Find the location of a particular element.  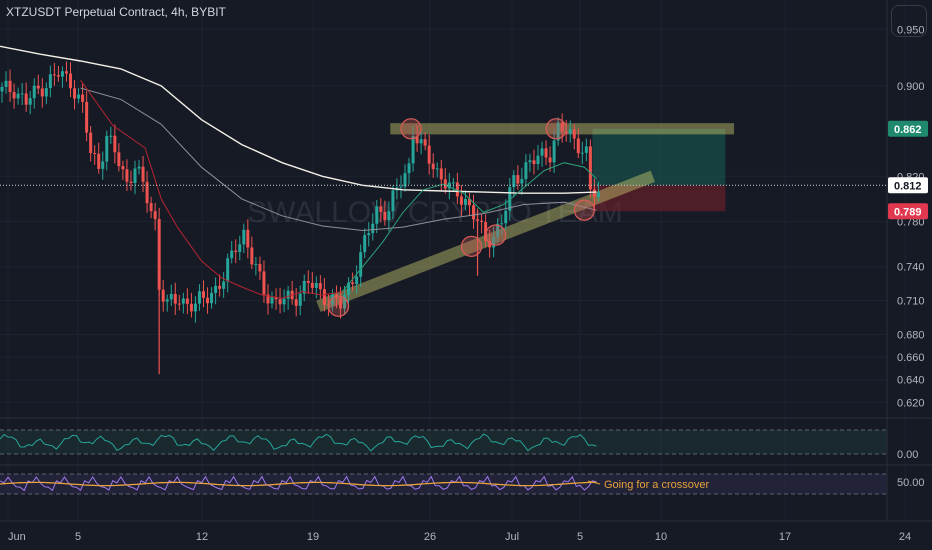

price-tick-label: 0.780 is located at coordinates (911, 222).